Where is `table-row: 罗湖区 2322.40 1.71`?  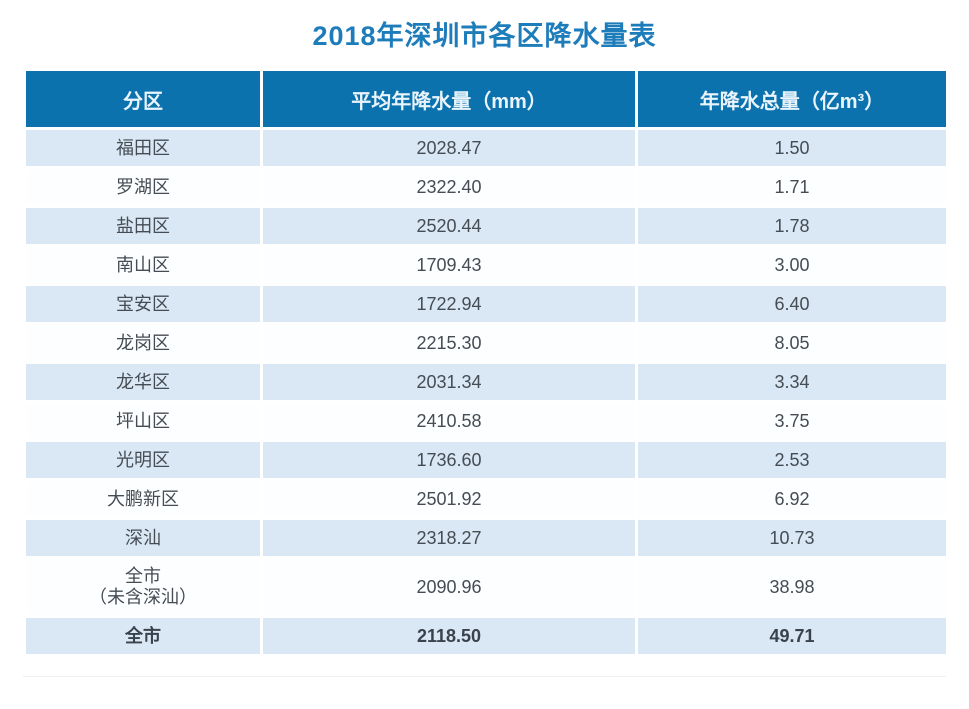
table-row: 罗湖区 2322.40 1.71 is located at coordinates (486, 187).